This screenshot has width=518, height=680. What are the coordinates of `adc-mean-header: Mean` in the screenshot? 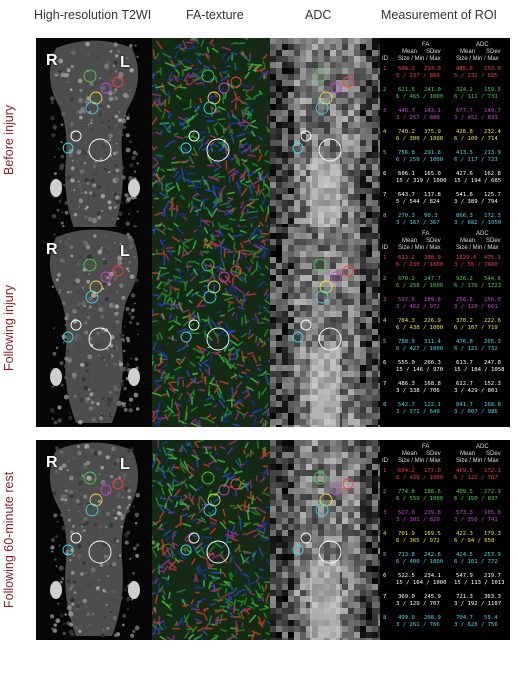 It's located at (468, 454).